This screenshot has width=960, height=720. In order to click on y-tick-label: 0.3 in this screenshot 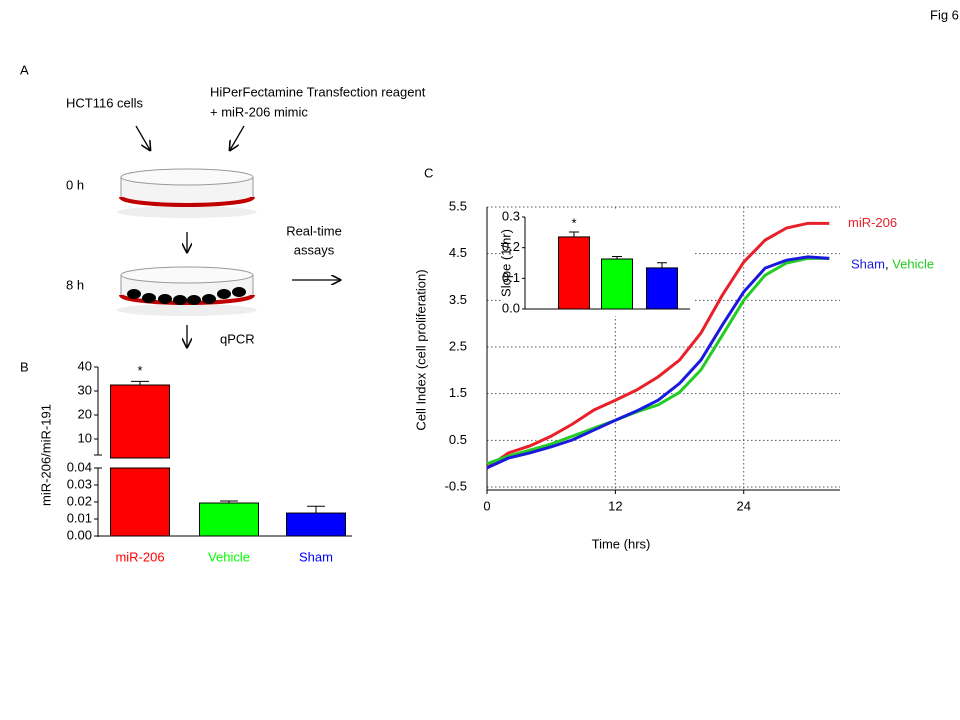, I will do `click(511, 215)`.